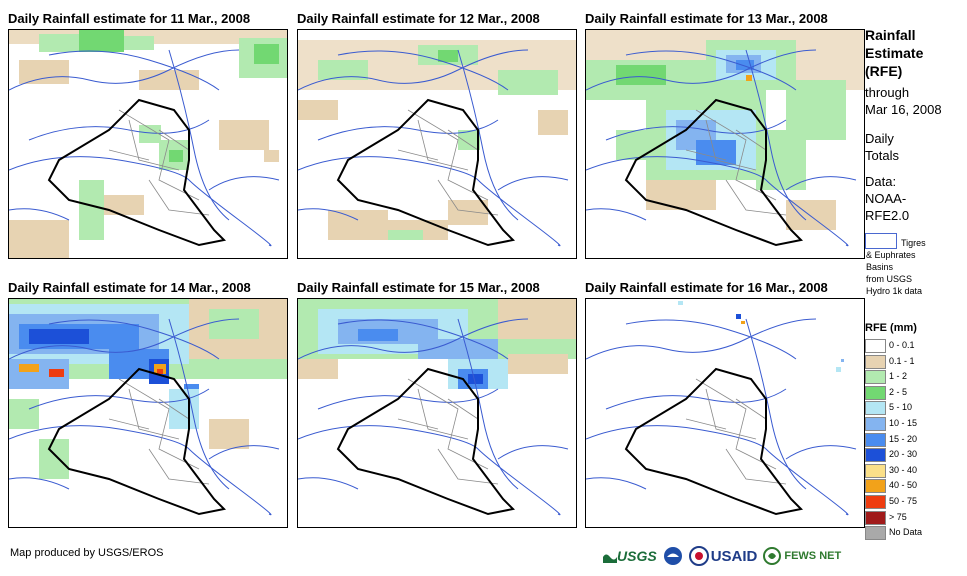  I want to click on daily-line: Totals, so click(882, 155).